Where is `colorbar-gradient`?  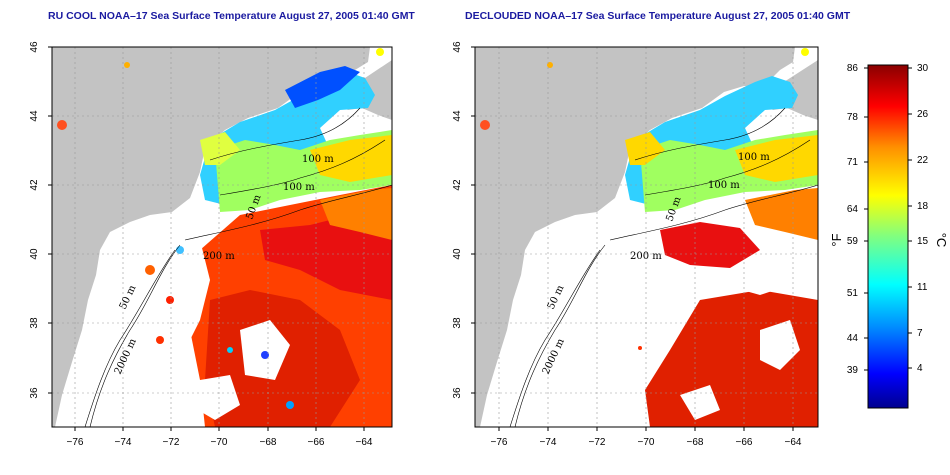 colorbar-gradient is located at coordinates (888, 236).